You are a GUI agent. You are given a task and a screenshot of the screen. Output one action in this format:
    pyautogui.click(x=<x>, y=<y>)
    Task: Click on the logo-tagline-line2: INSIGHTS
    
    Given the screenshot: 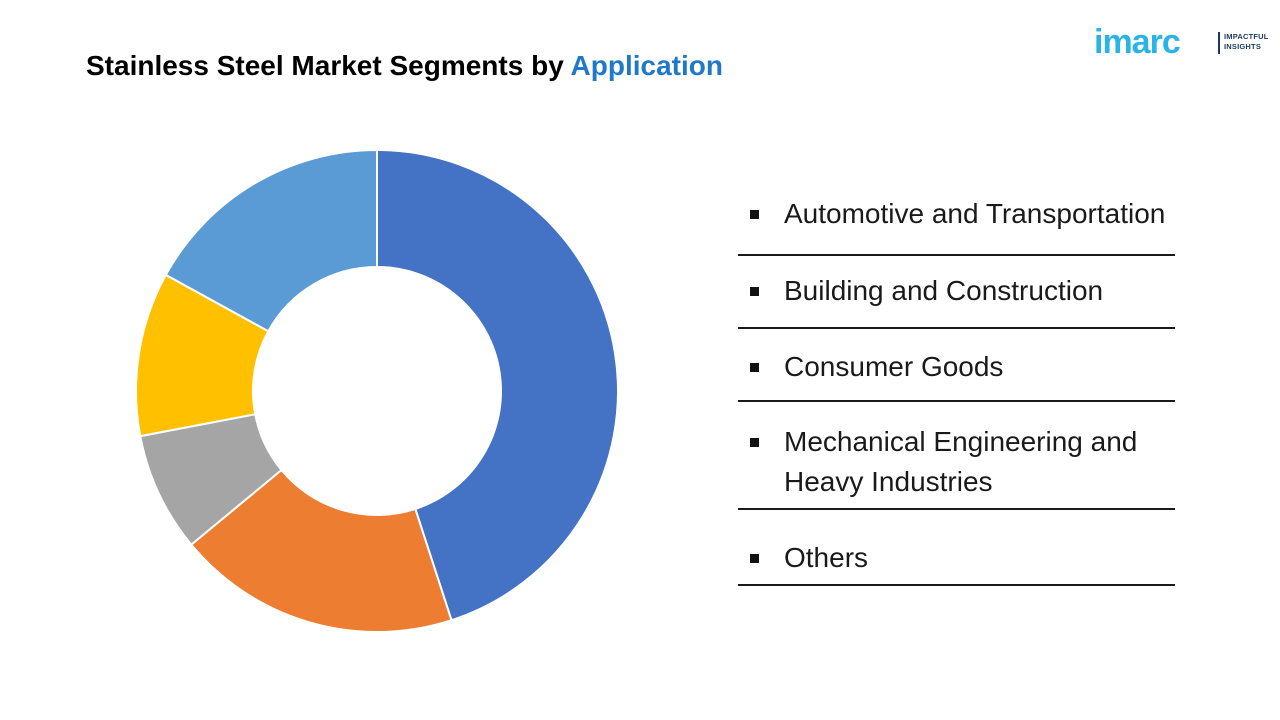 What is the action you would take?
    pyautogui.click(x=1243, y=46)
    